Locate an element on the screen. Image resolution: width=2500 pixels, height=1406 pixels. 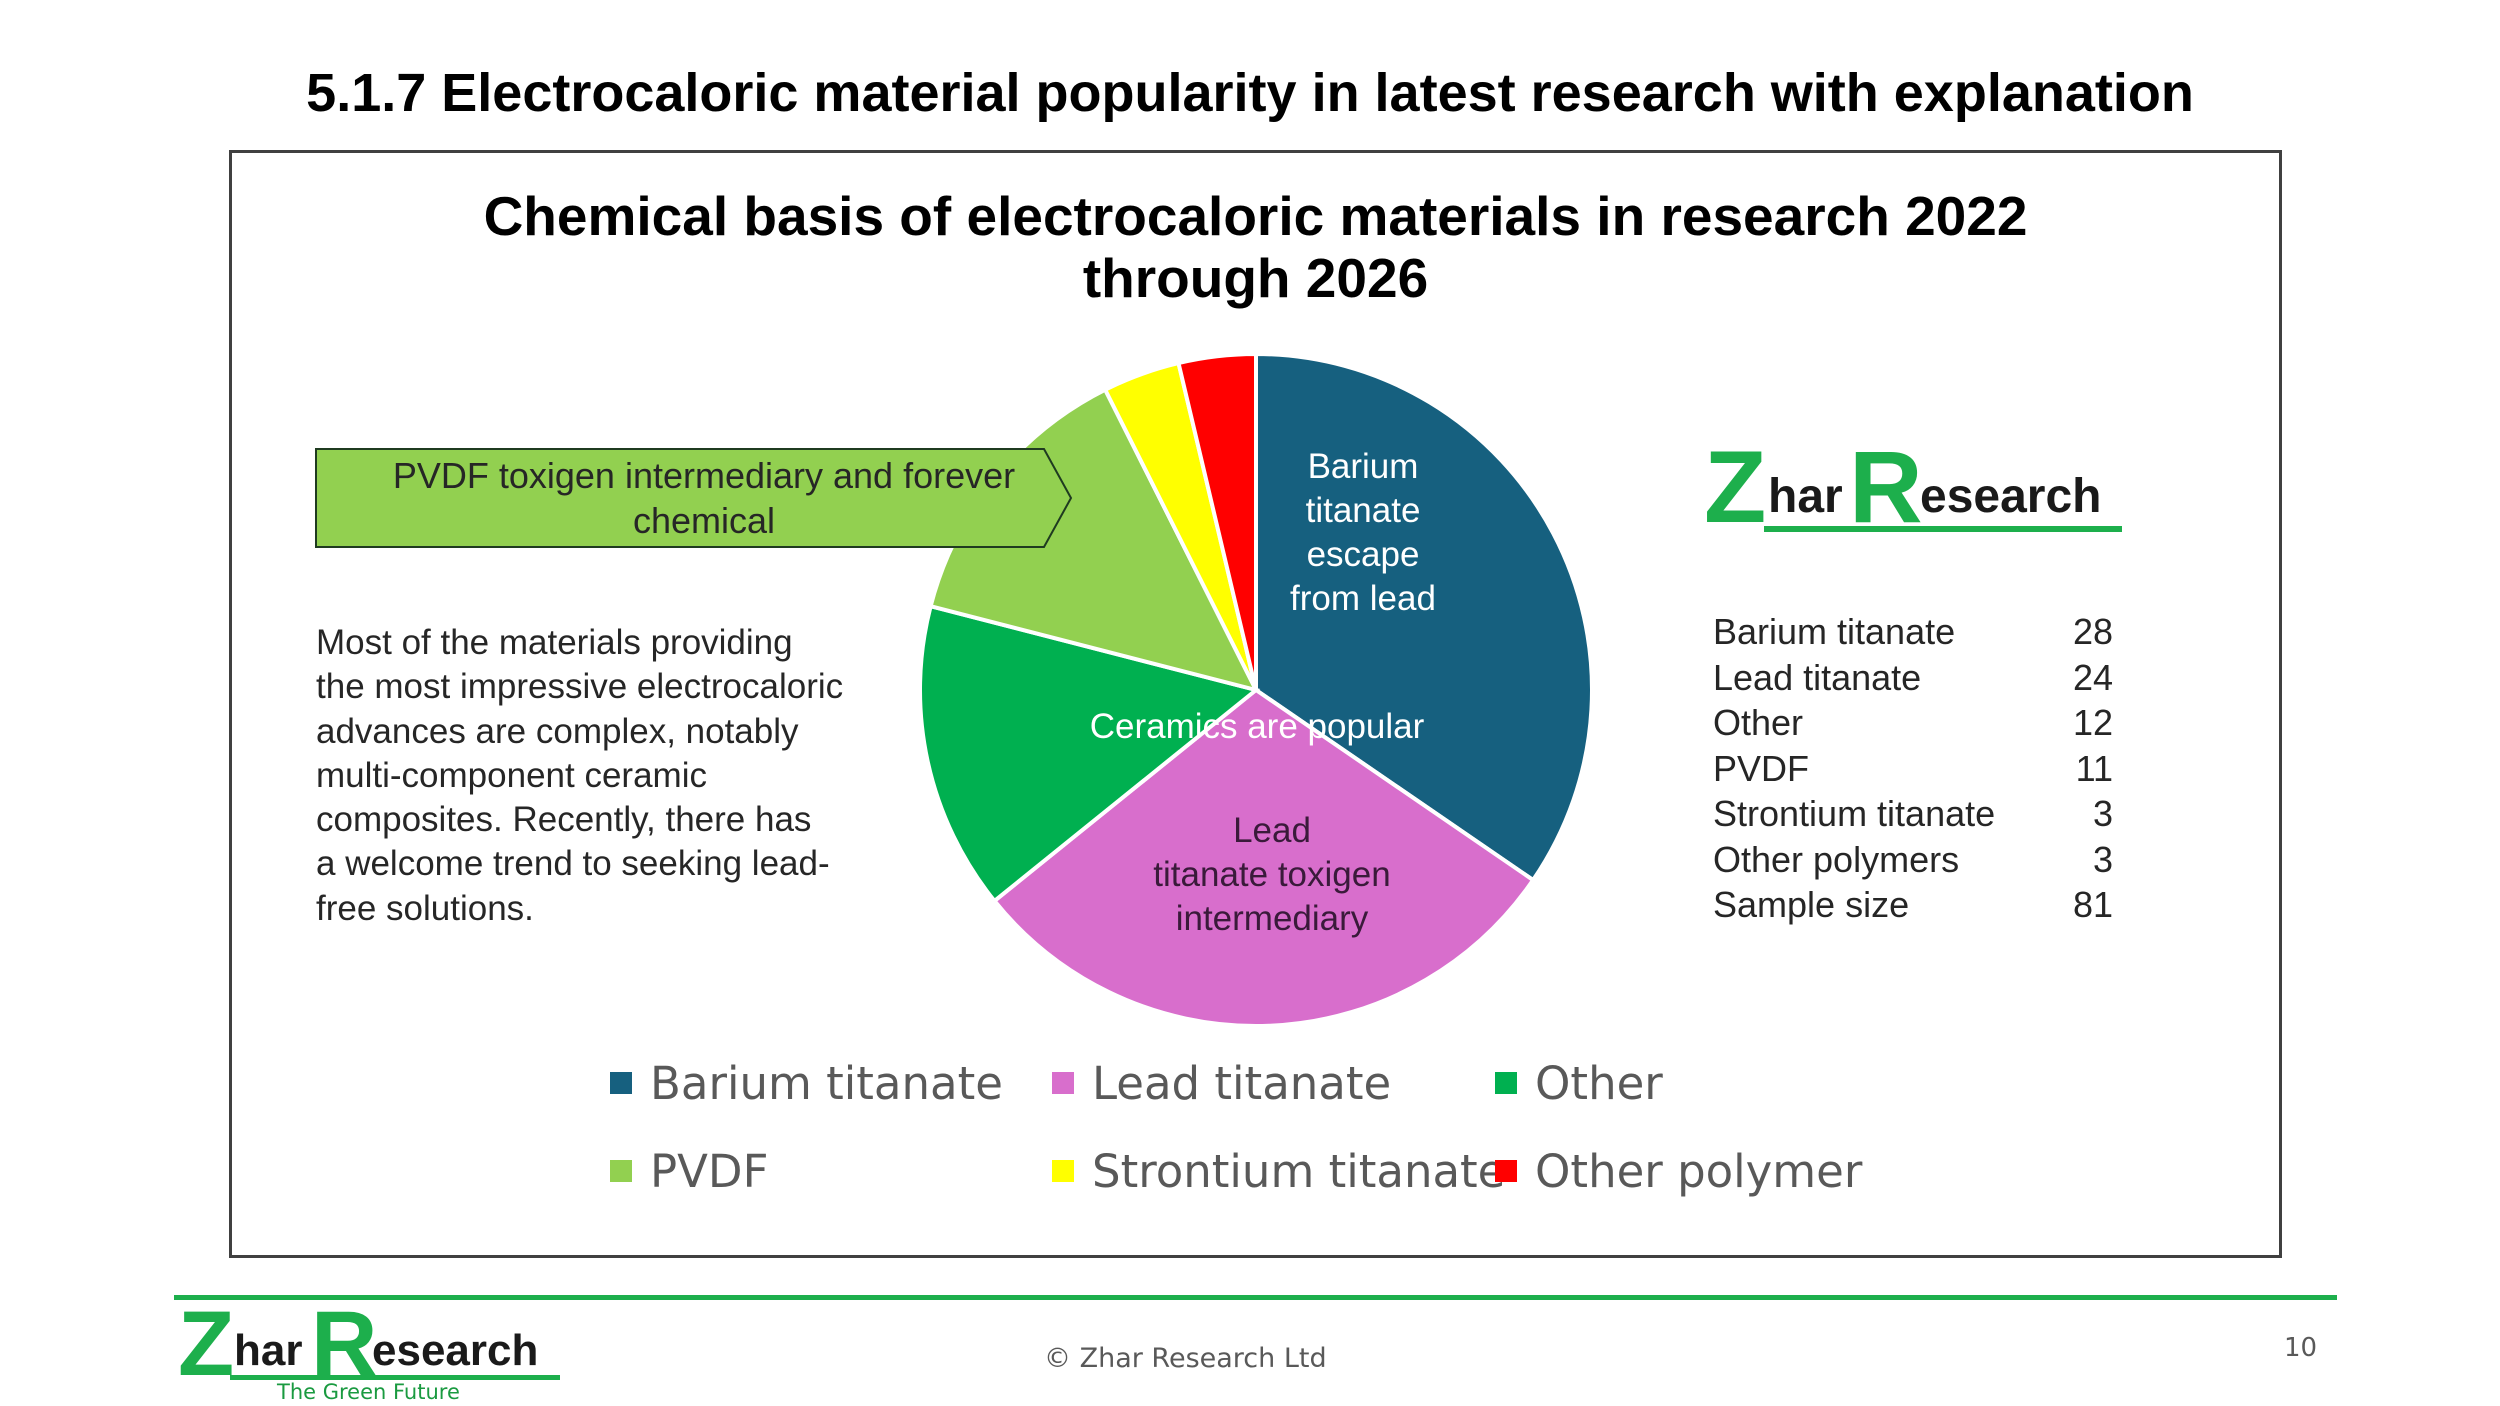
explanation-line: advances are complex, notably is located at coordinates (596, 732).